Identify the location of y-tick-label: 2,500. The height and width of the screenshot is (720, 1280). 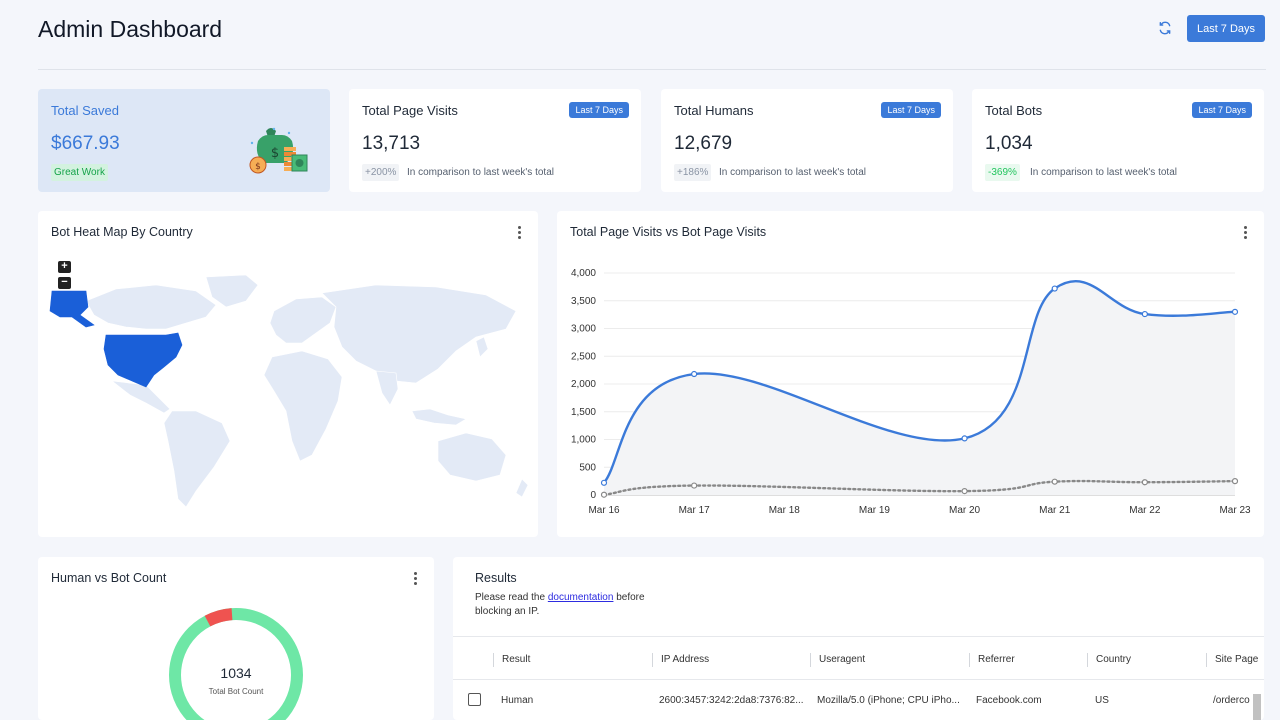
(583, 356).